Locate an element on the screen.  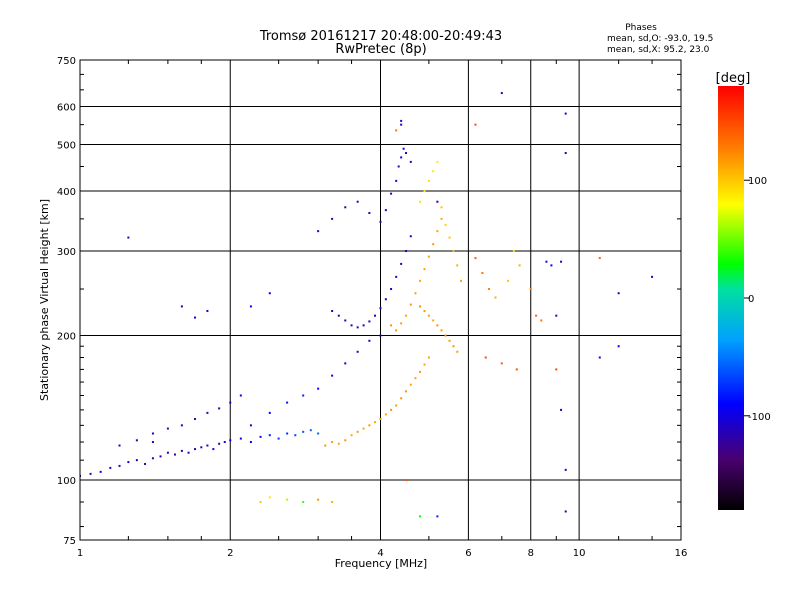
y-tick-label: 750 is located at coordinates (66, 61).